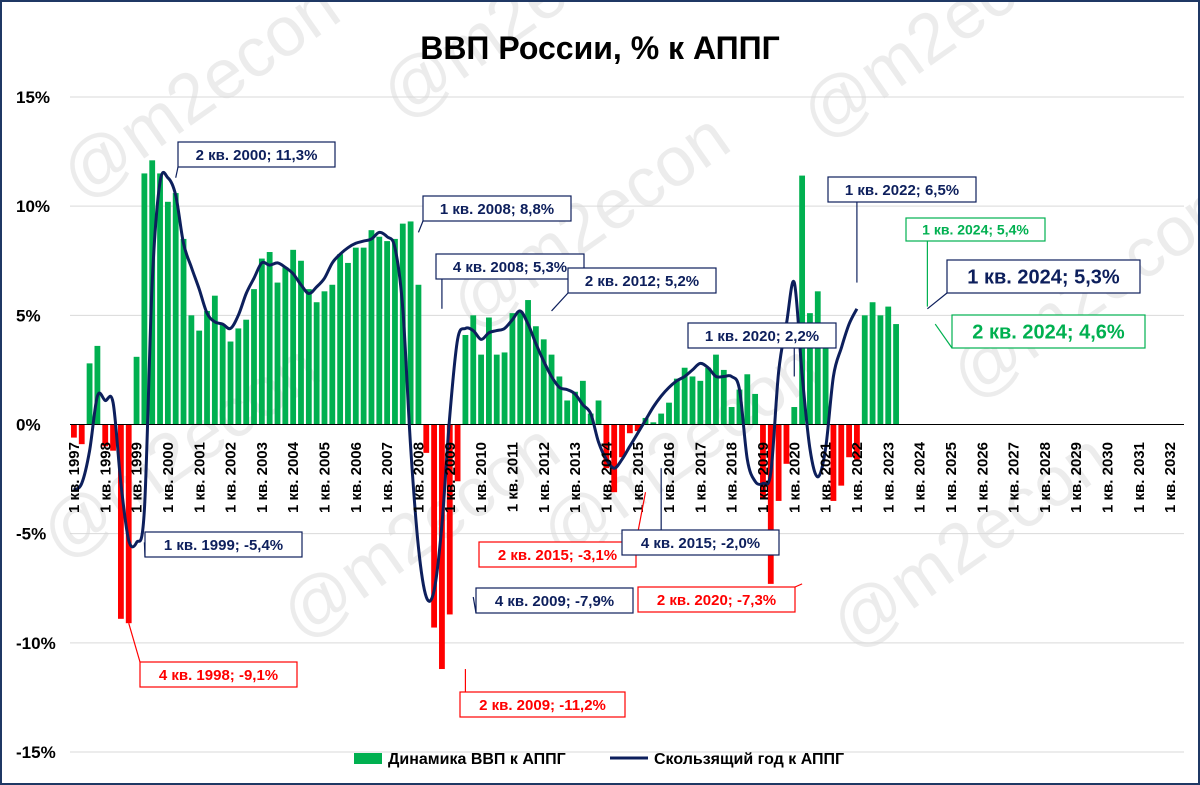  I want to click on x-tick-label: 1 кв. 2027, so click(1014, 477).